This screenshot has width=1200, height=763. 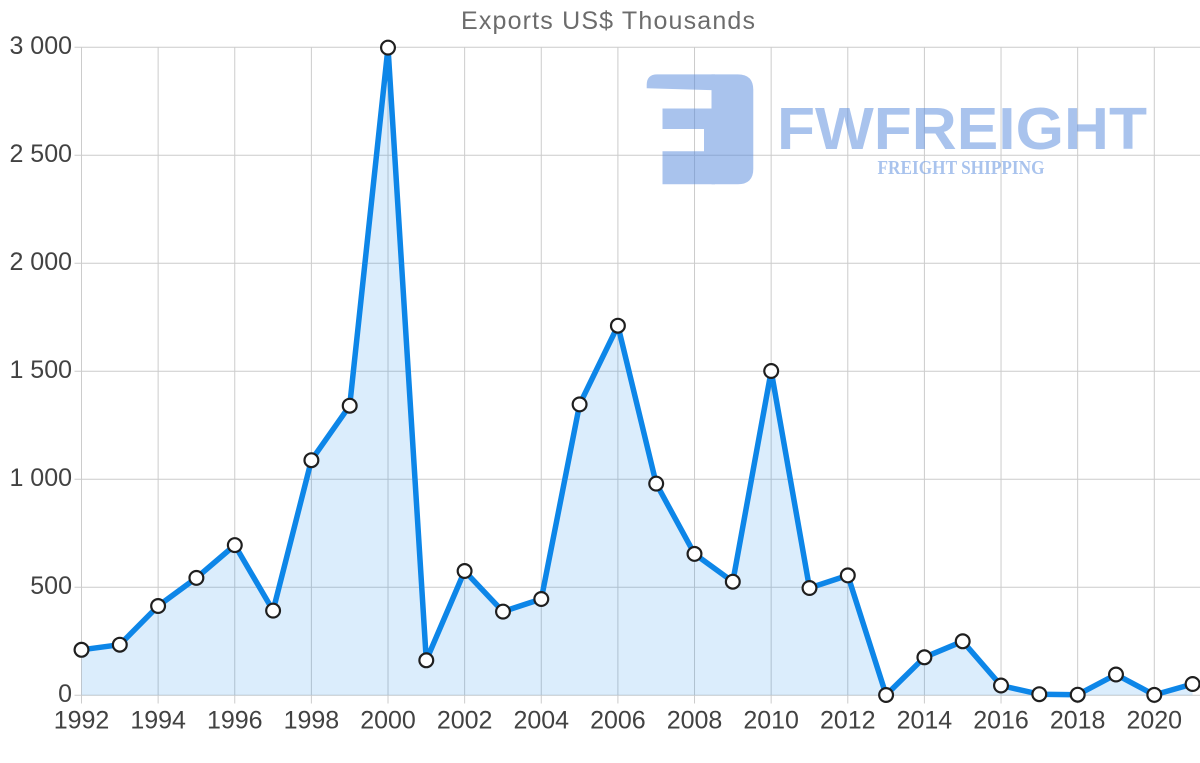 What do you see at coordinates (40, 478) in the screenshot?
I see `svg-text: 1 000` at bounding box center [40, 478].